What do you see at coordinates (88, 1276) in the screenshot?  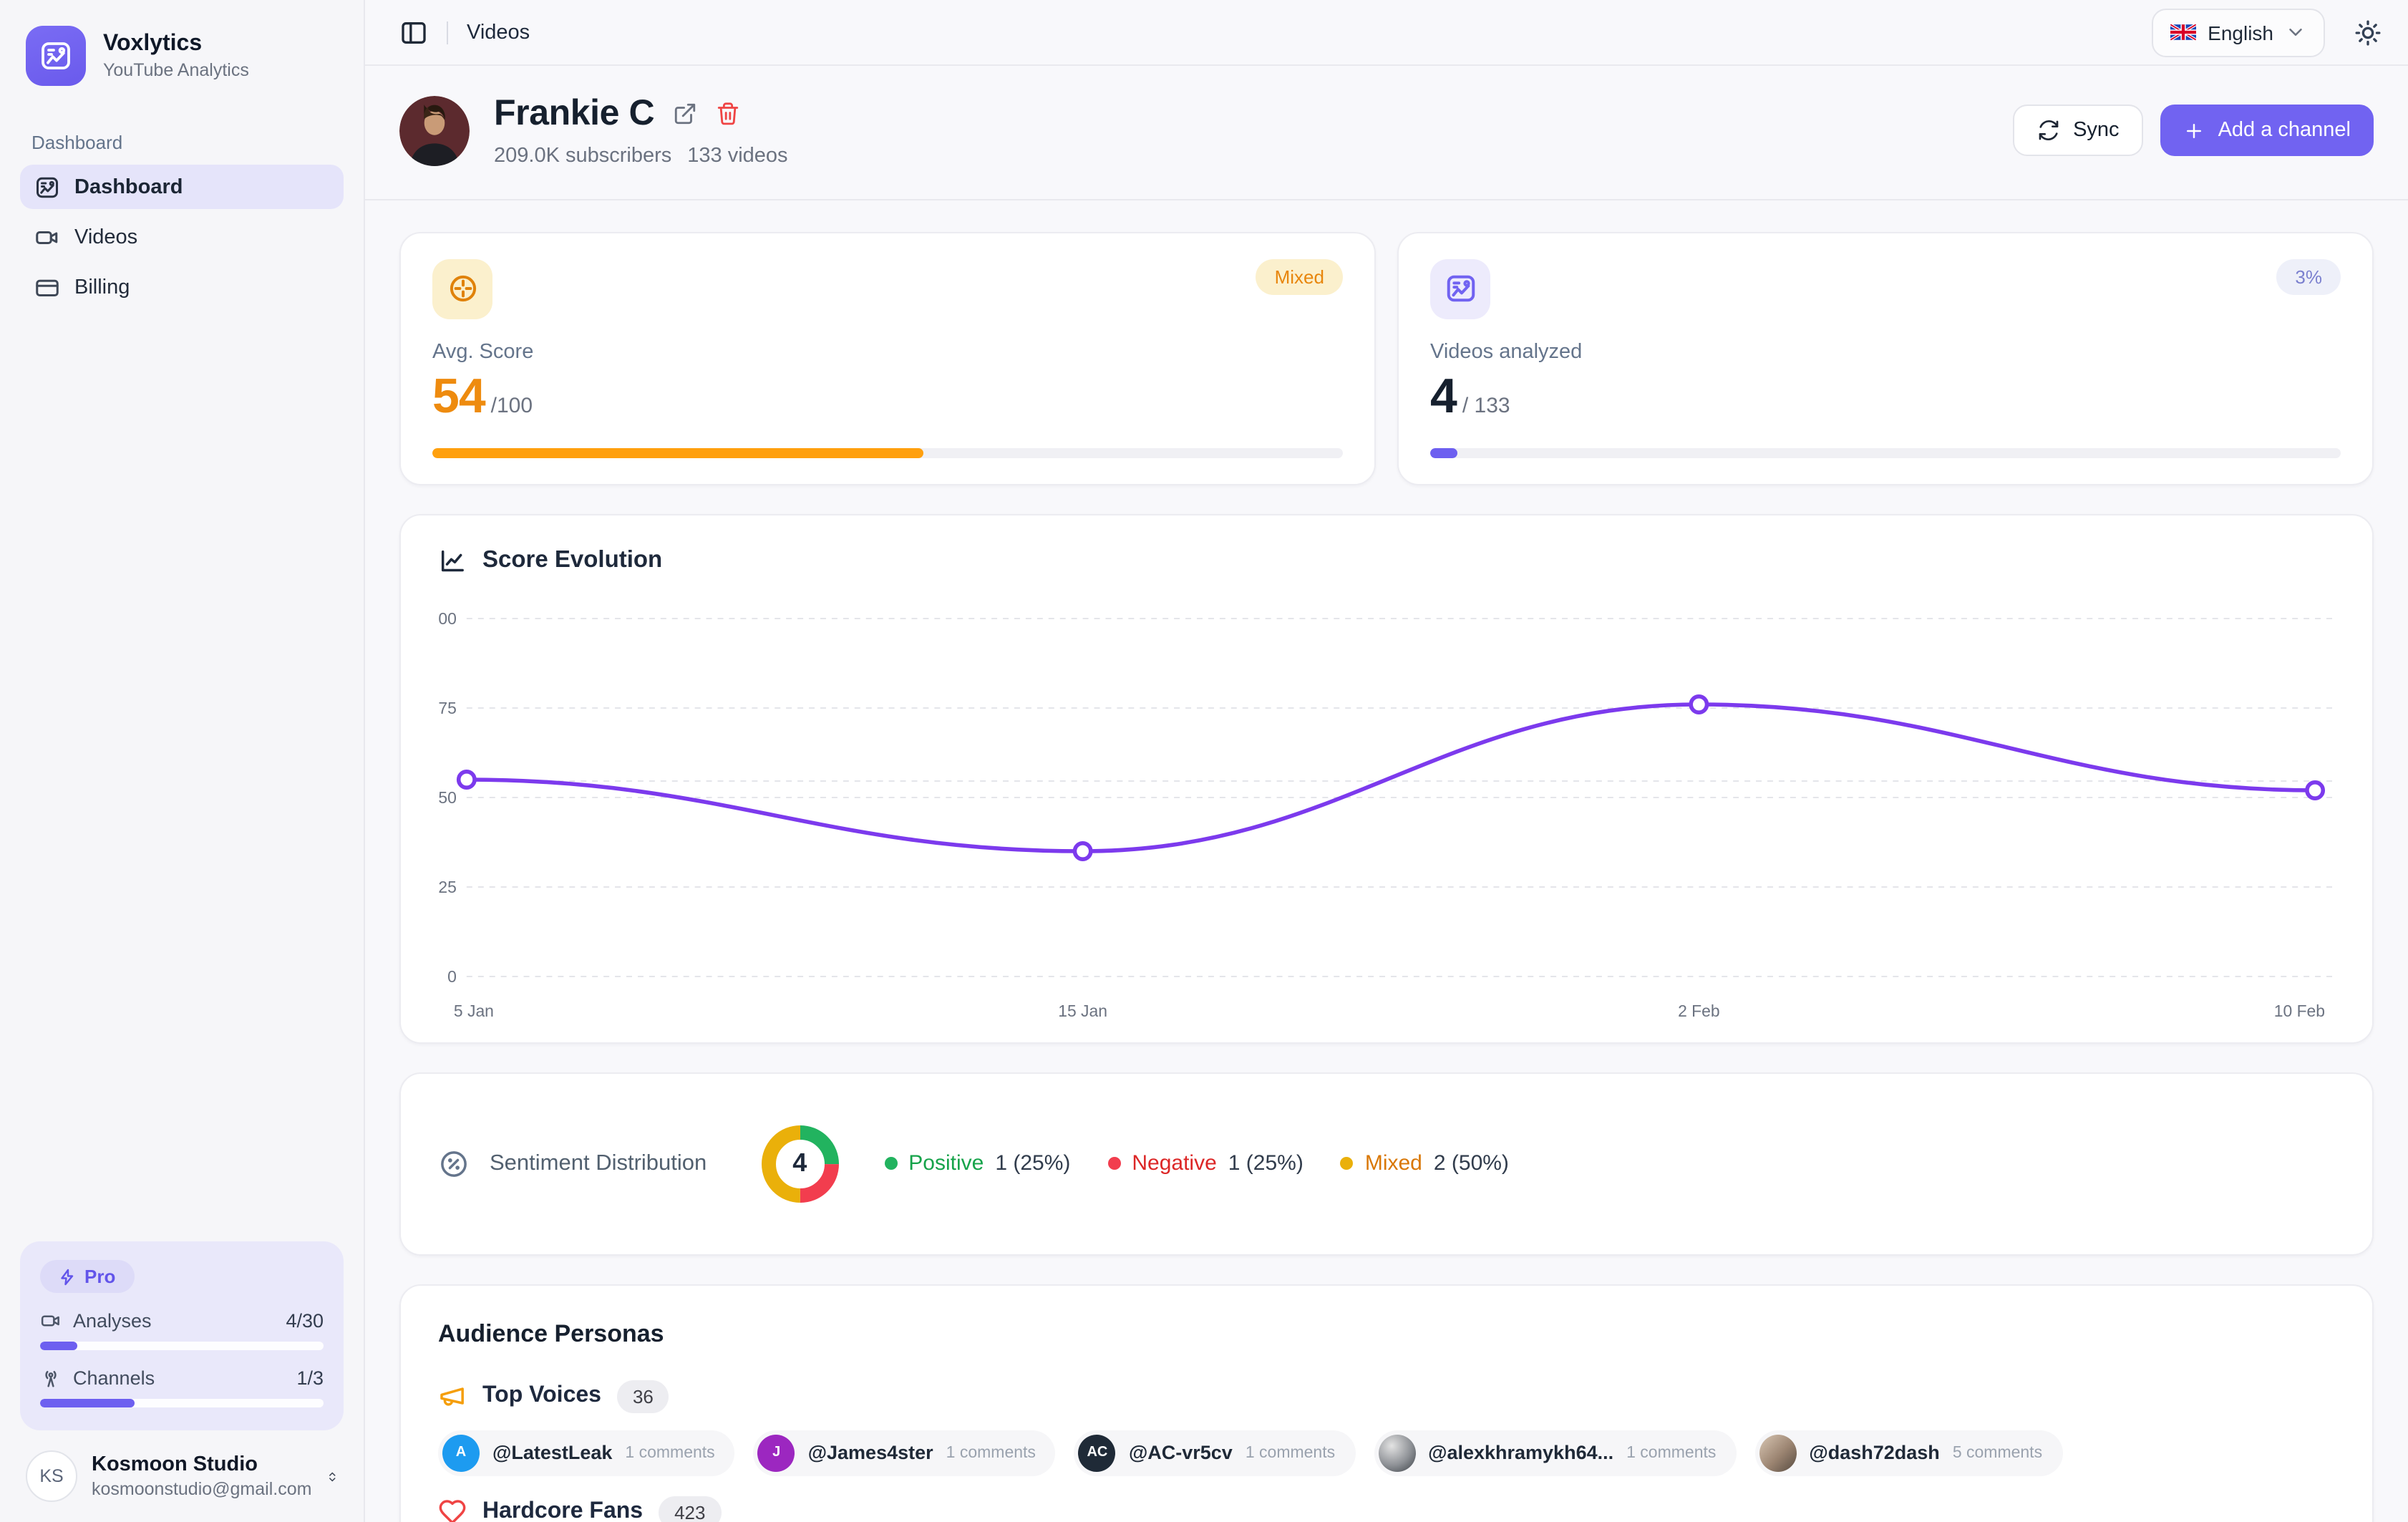 I see `pro-badge: Pro` at bounding box center [88, 1276].